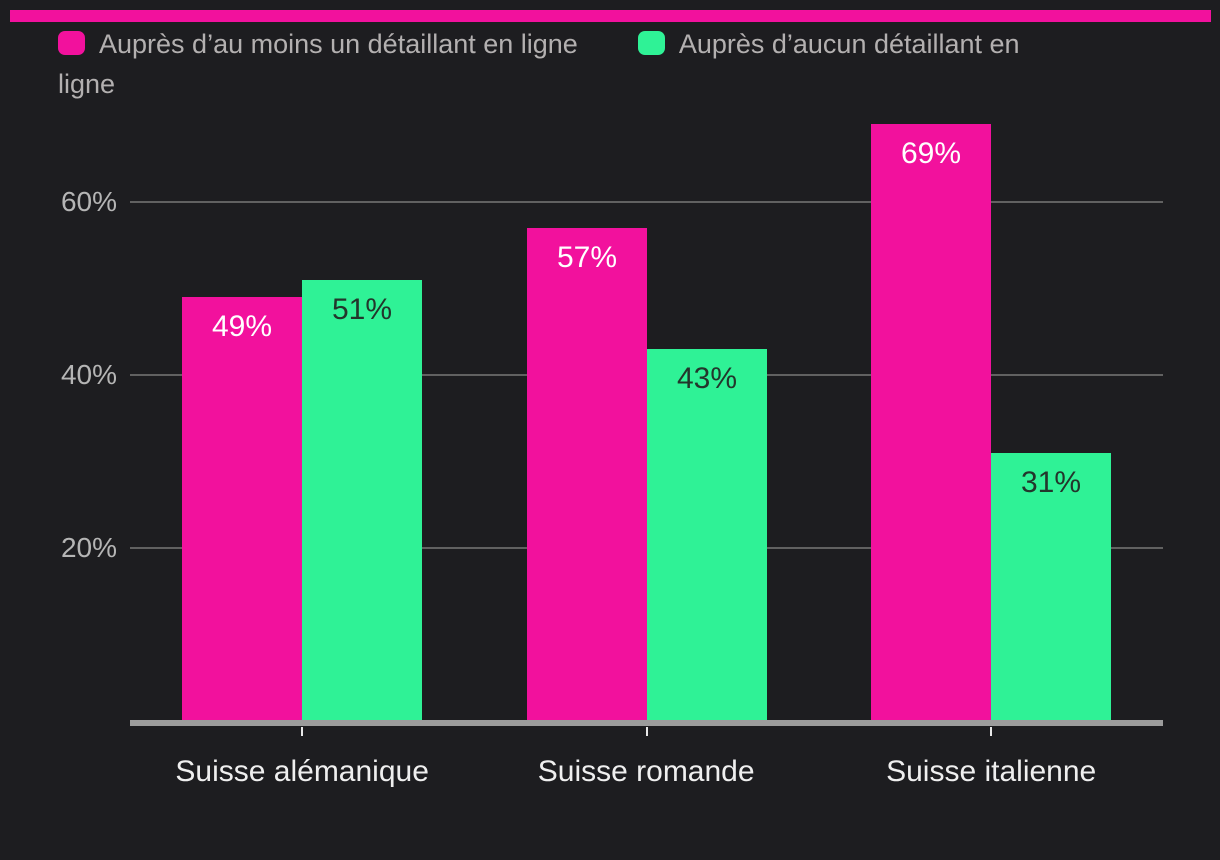 This screenshot has height=860, width=1220. What do you see at coordinates (707, 378) in the screenshot?
I see `bar-value-label: 43%` at bounding box center [707, 378].